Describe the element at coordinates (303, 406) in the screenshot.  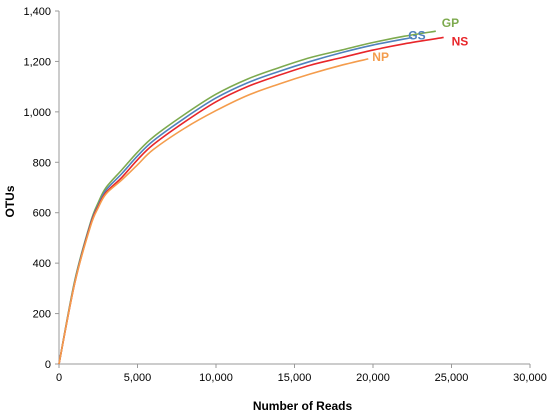
I see `x-axis-title: Number of Reads` at that location.